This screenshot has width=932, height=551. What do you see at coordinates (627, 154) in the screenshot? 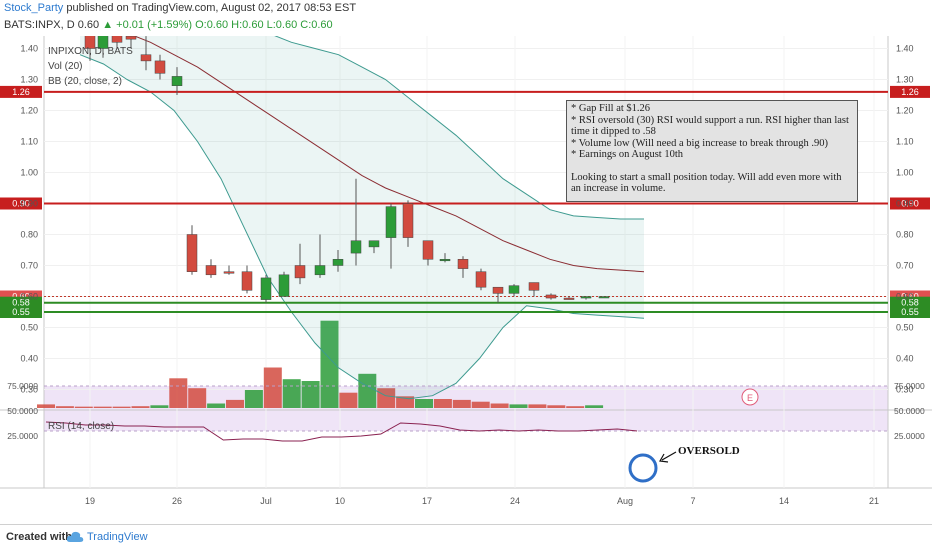
I see `note-line: * Earnings on August 10th` at bounding box center [627, 154].